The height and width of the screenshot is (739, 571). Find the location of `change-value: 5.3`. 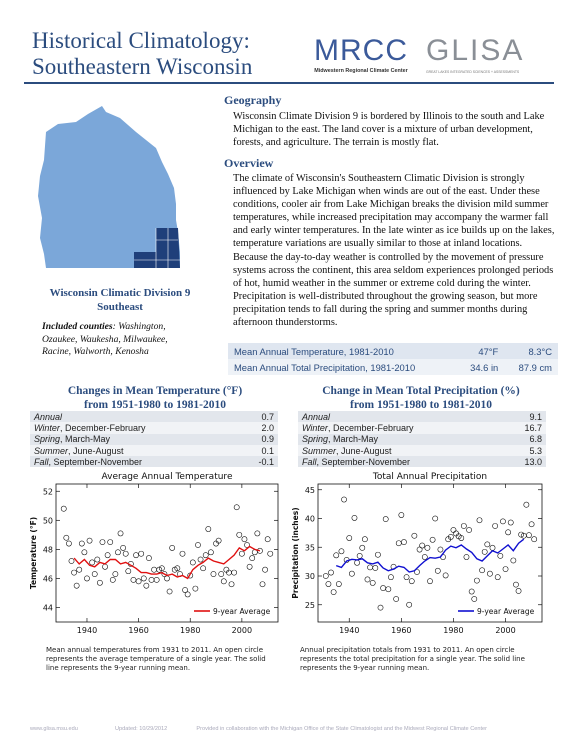

change-value: 5.3 is located at coordinates (524, 450).